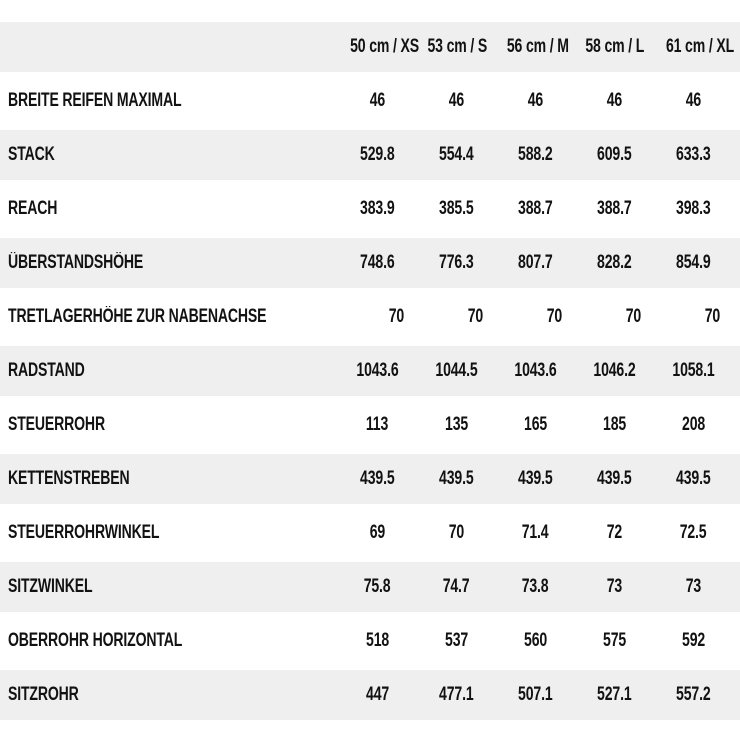  Describe the element at coordinates (693, 208) in the screenshot. I see `value-text: 398.3` at that location.